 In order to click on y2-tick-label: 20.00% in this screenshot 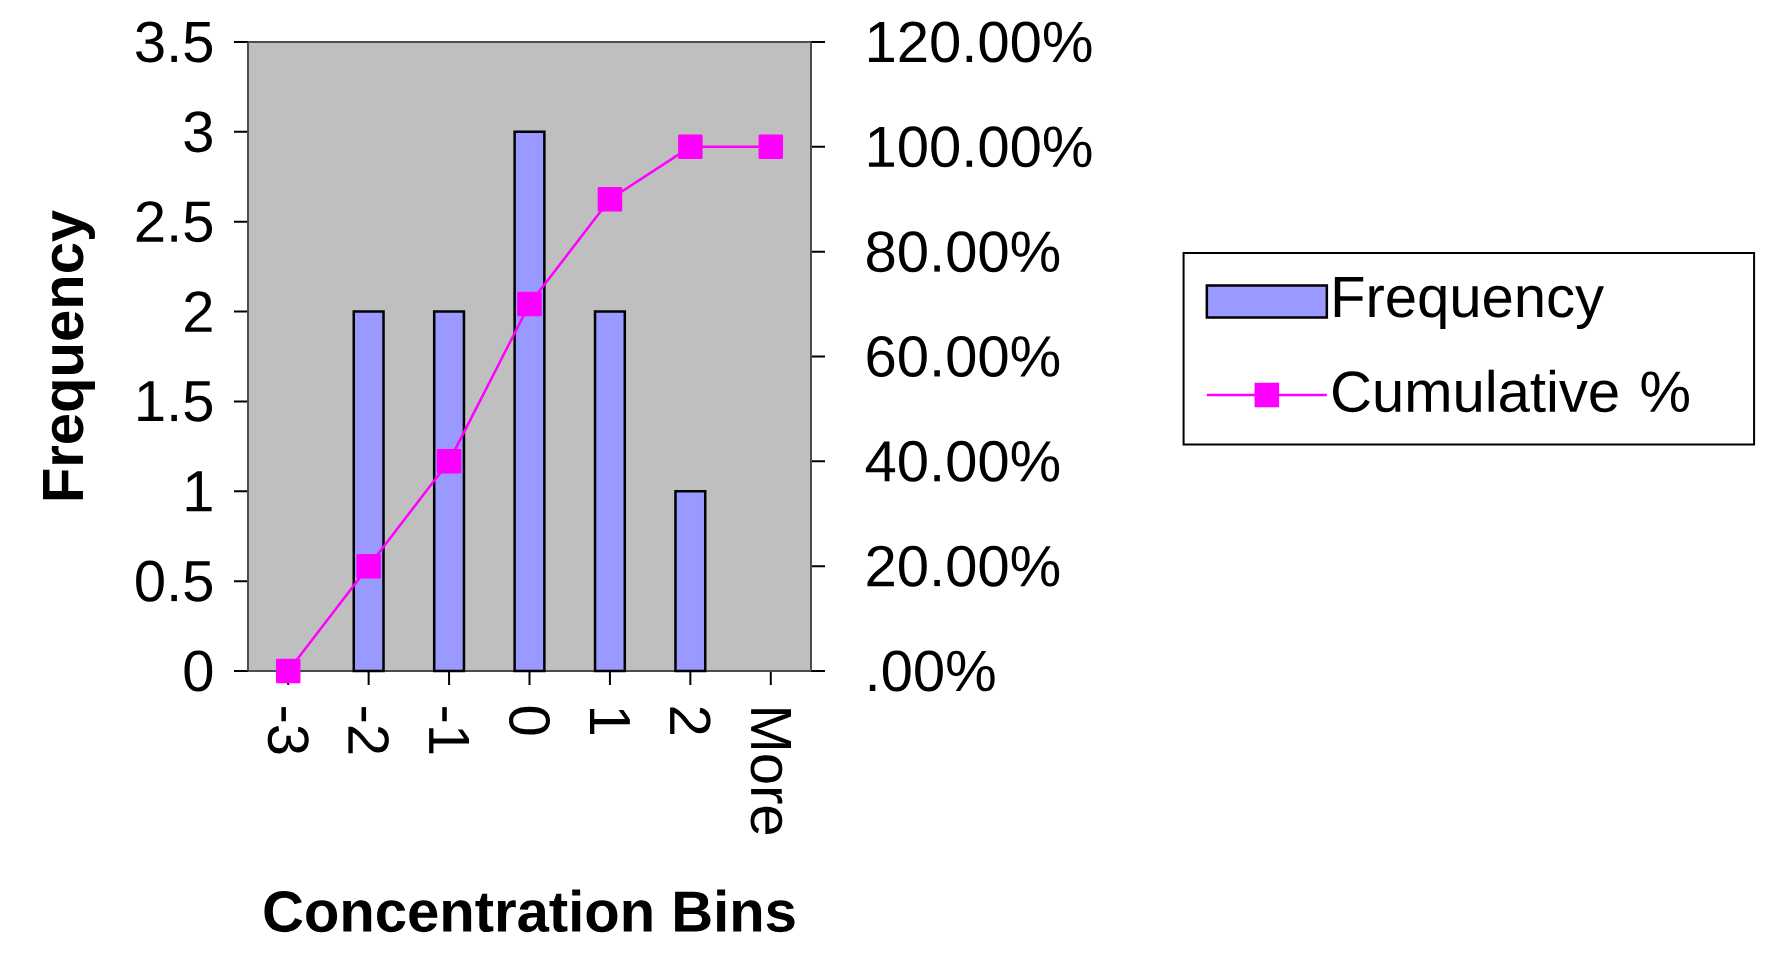, I will do `click(963, 566)`.